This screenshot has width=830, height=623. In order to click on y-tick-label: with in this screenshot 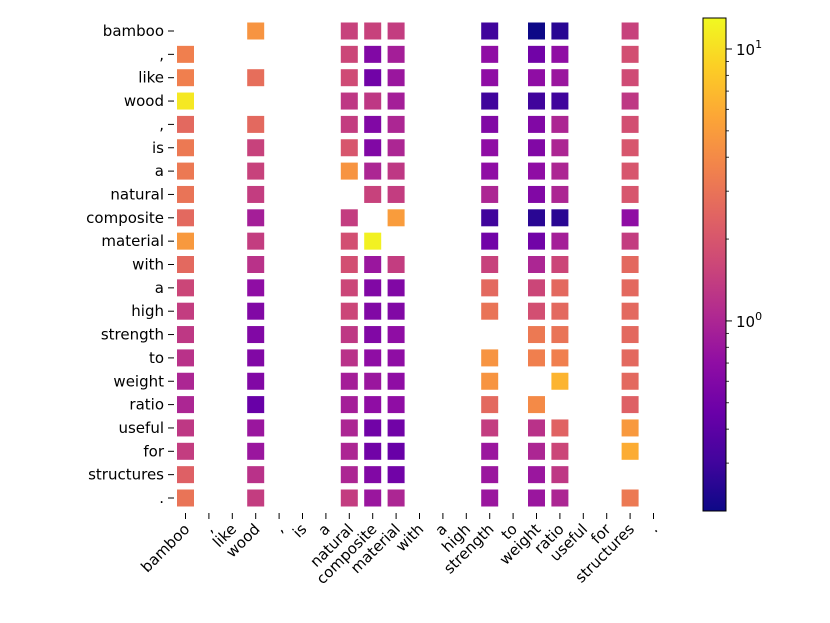, I will do `click(148, 265)`.